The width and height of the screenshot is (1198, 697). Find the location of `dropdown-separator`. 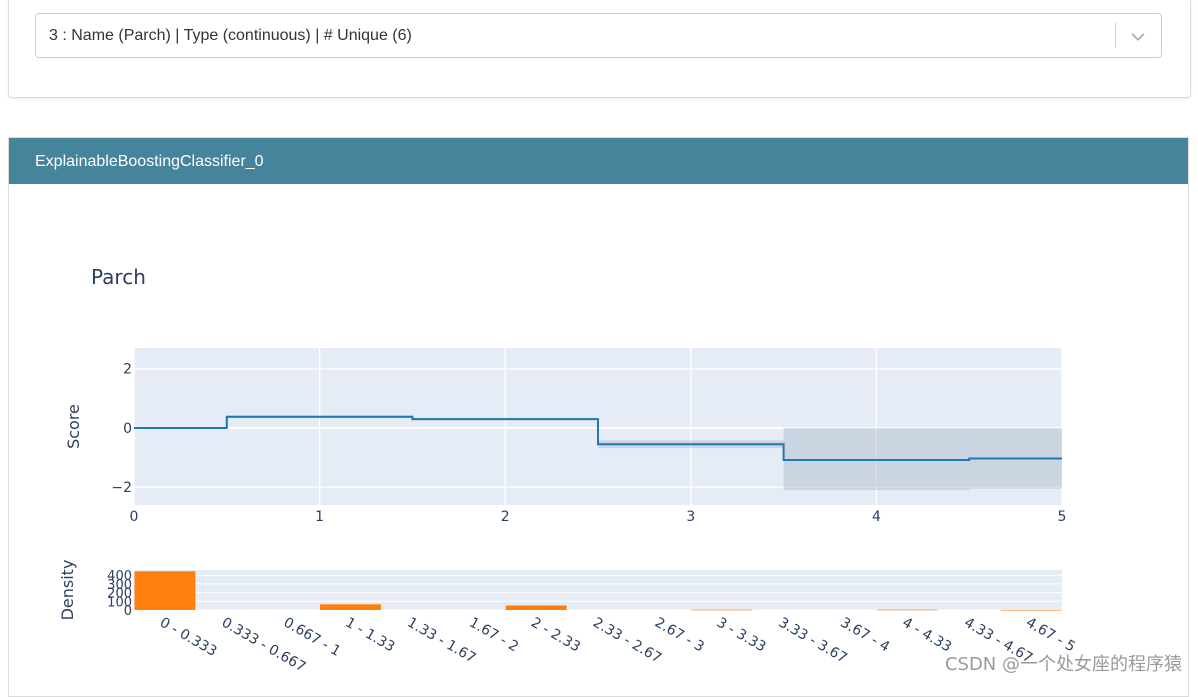

dropdown-separator is located at coordinates (1115, 35).